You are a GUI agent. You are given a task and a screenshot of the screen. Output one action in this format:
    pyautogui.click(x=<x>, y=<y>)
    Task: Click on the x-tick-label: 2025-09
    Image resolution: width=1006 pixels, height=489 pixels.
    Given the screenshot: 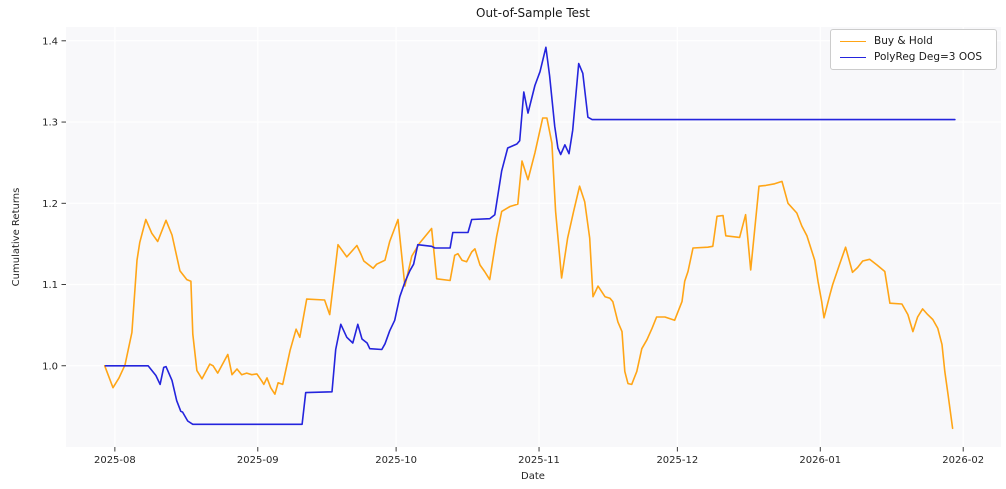 What is the action you would take?
    pyautogui.click(x=258, y=460)
    